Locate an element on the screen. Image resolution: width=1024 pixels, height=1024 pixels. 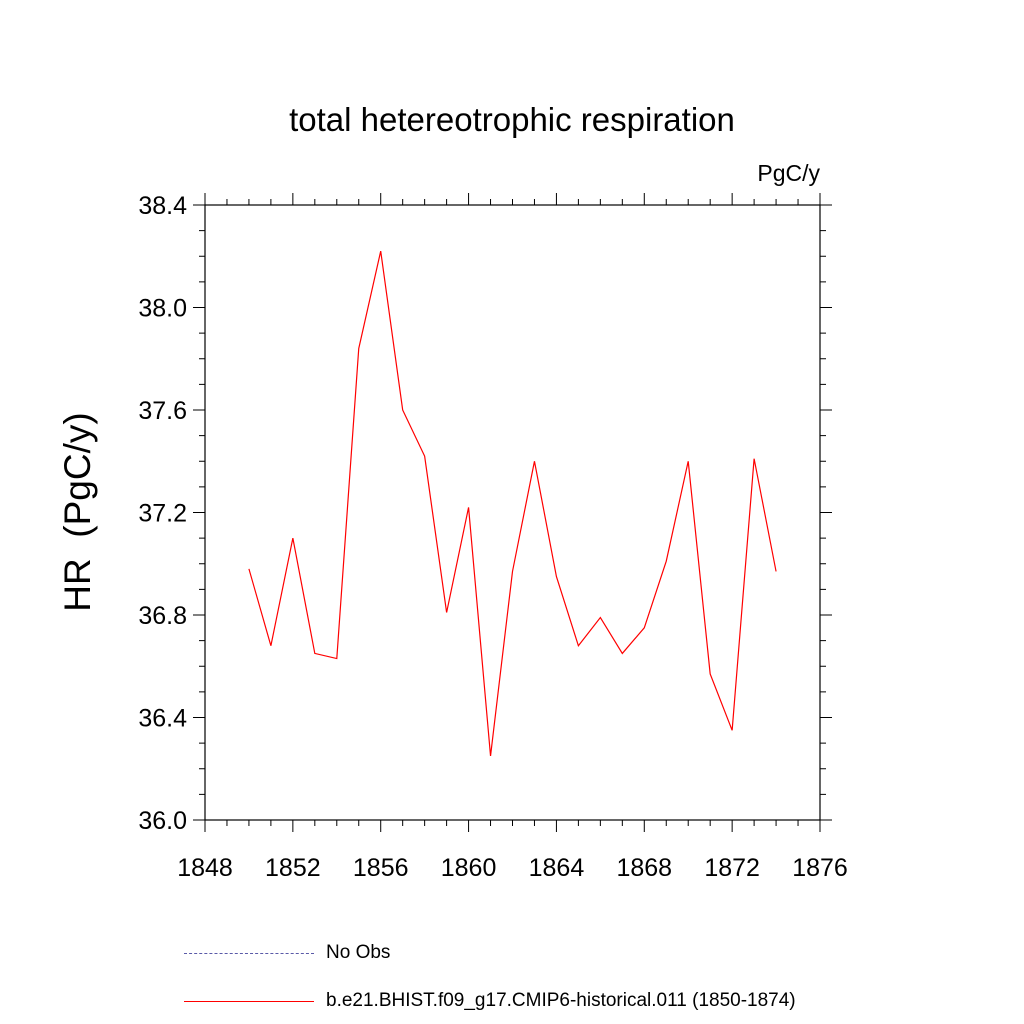
x-tick-label: 1848 is located at coordinates (205, 868).